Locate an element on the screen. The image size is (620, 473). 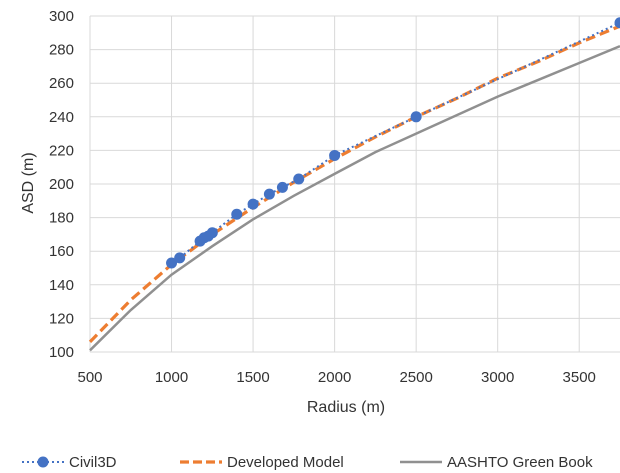
y-tick-label: 120 is located at coordinates (61, 318).